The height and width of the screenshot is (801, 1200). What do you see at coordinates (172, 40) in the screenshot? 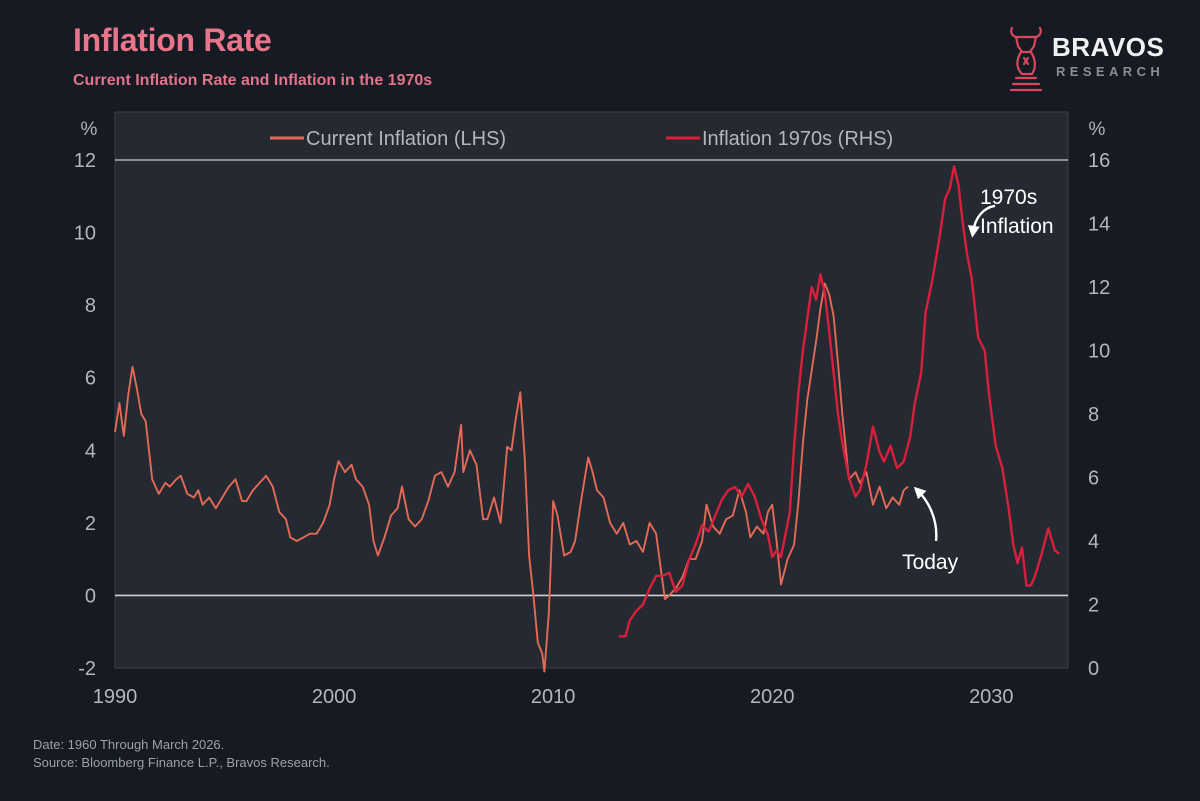
I see `page-title: Inflation Rate` at bounding box center [172, 40].